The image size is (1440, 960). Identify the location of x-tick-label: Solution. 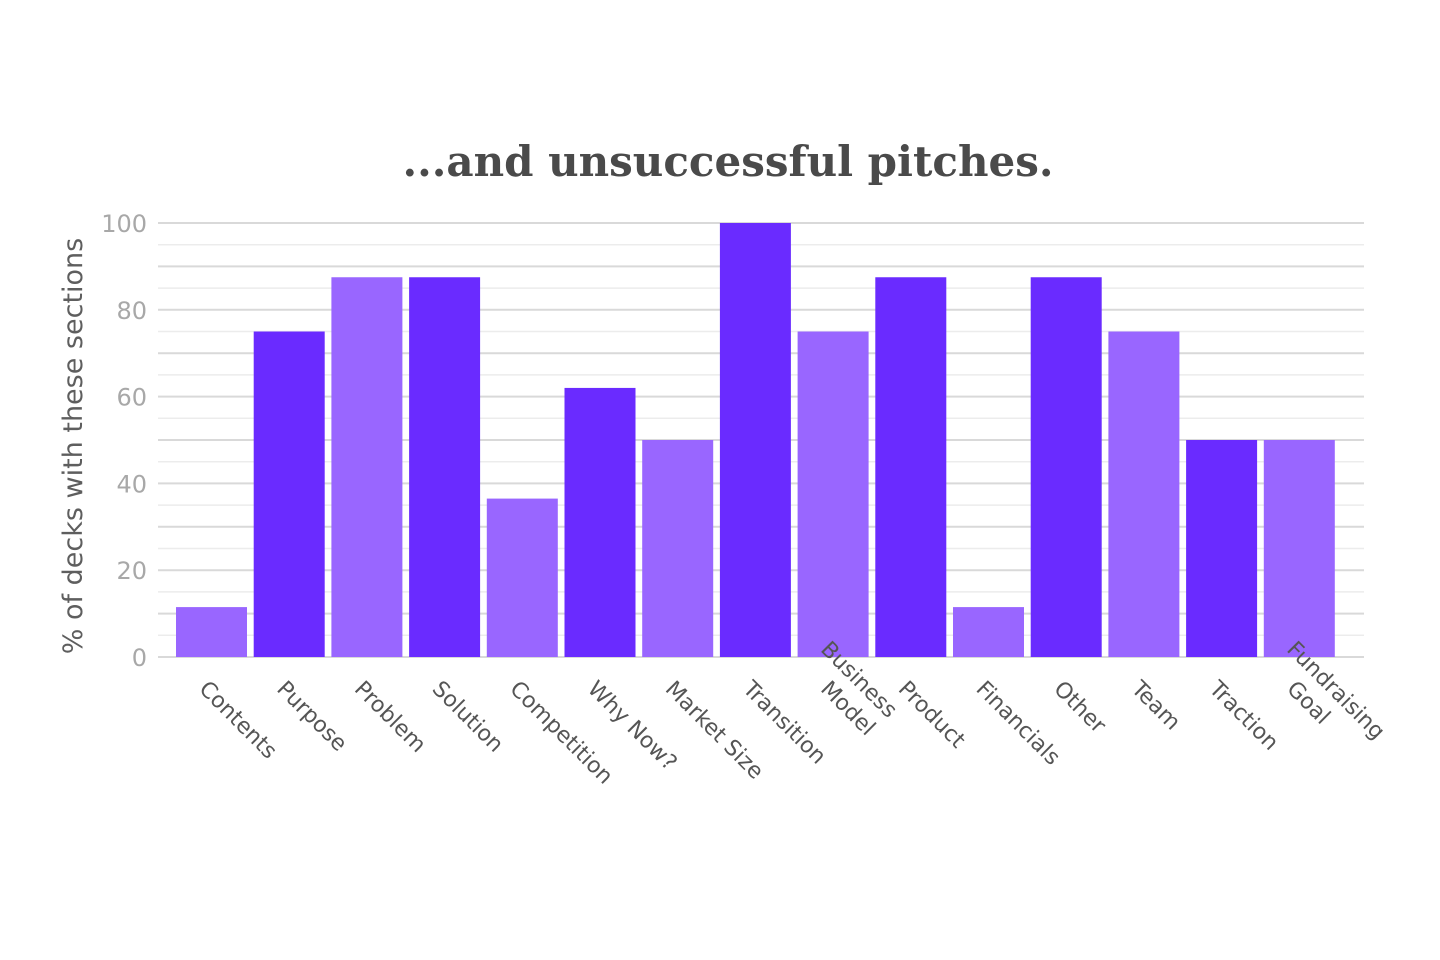
(467, 717).